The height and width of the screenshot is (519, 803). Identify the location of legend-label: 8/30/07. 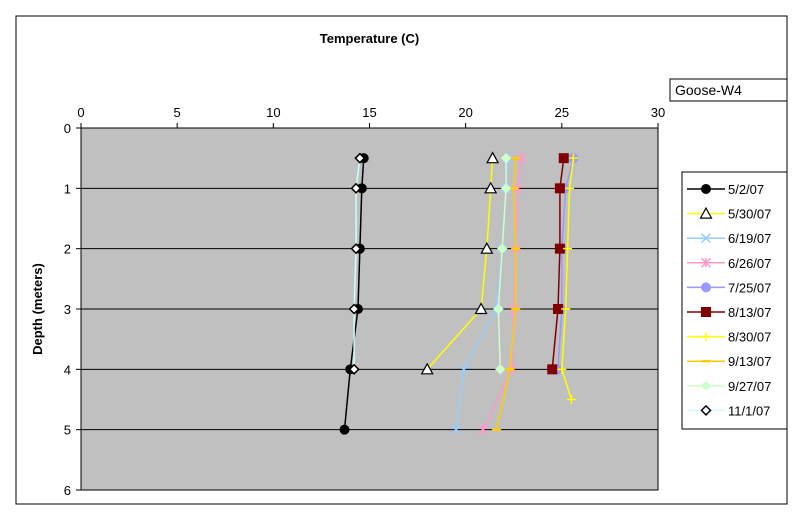
(749, 337).